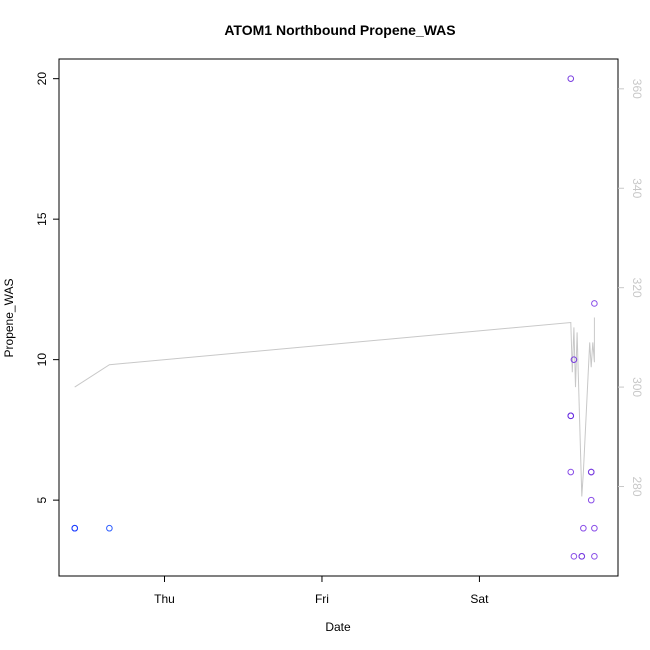 This screenshot has width=650, height=650. Describe the element at coordinates (339, 30) in the screenshot. I see `chart-title: ATOM1 Northbound Propene_WAS` at that location.